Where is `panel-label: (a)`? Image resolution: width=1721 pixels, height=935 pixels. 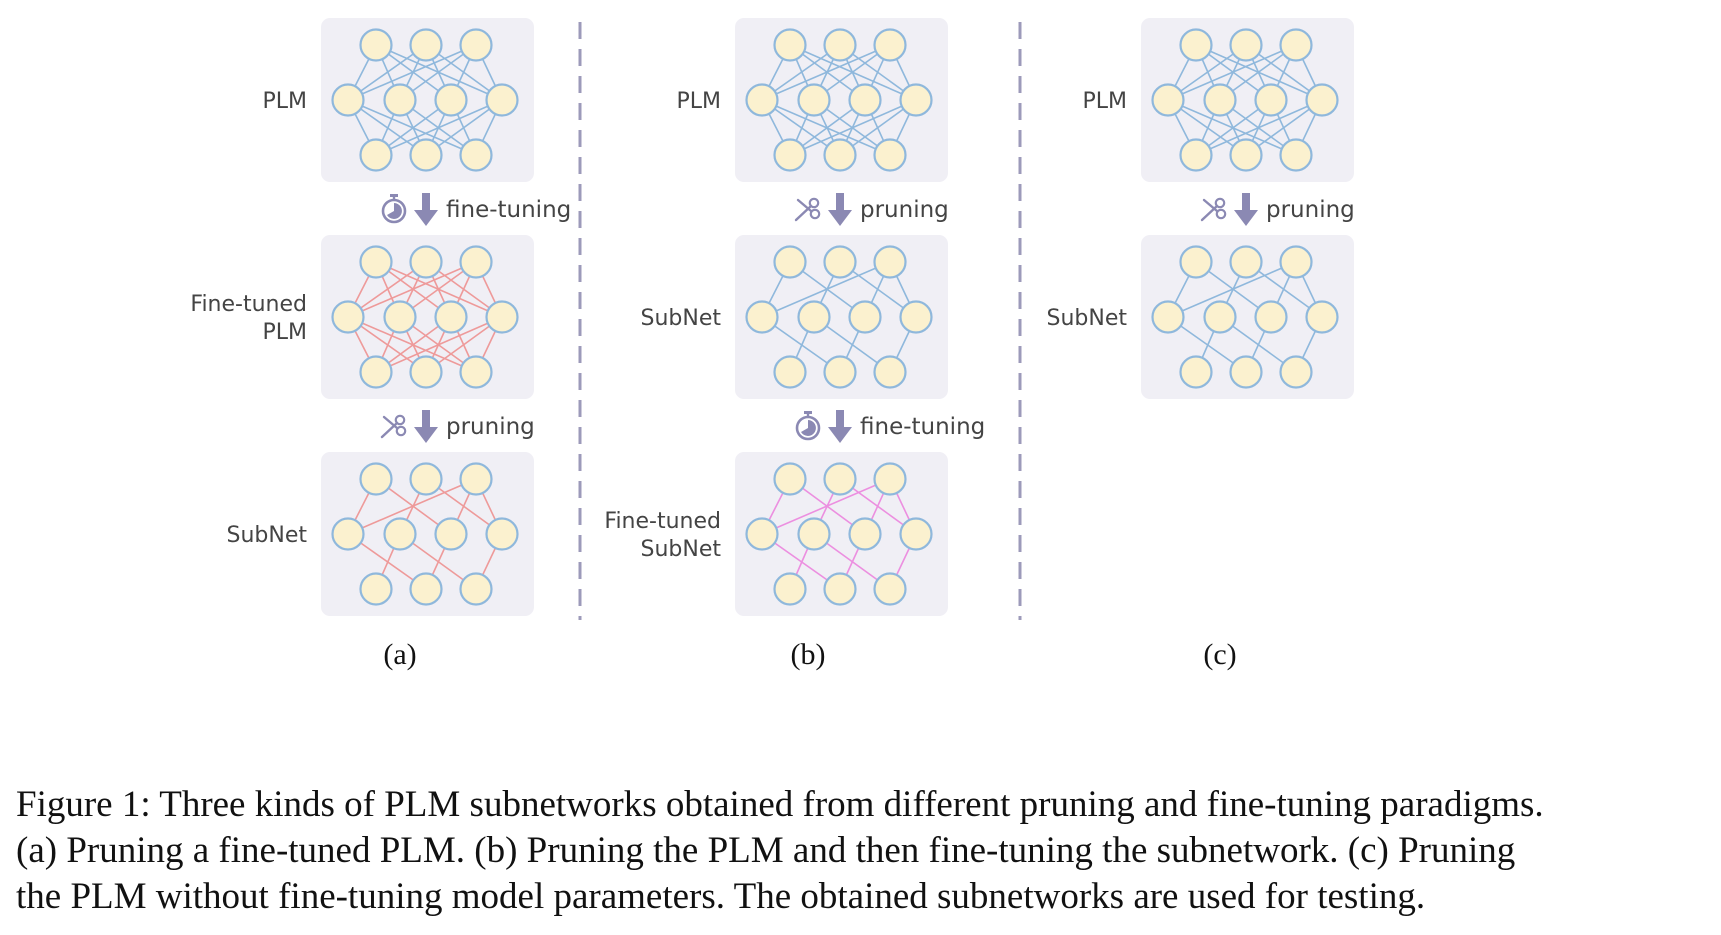
panel-label: (a) is located at coordinates (399, 654).